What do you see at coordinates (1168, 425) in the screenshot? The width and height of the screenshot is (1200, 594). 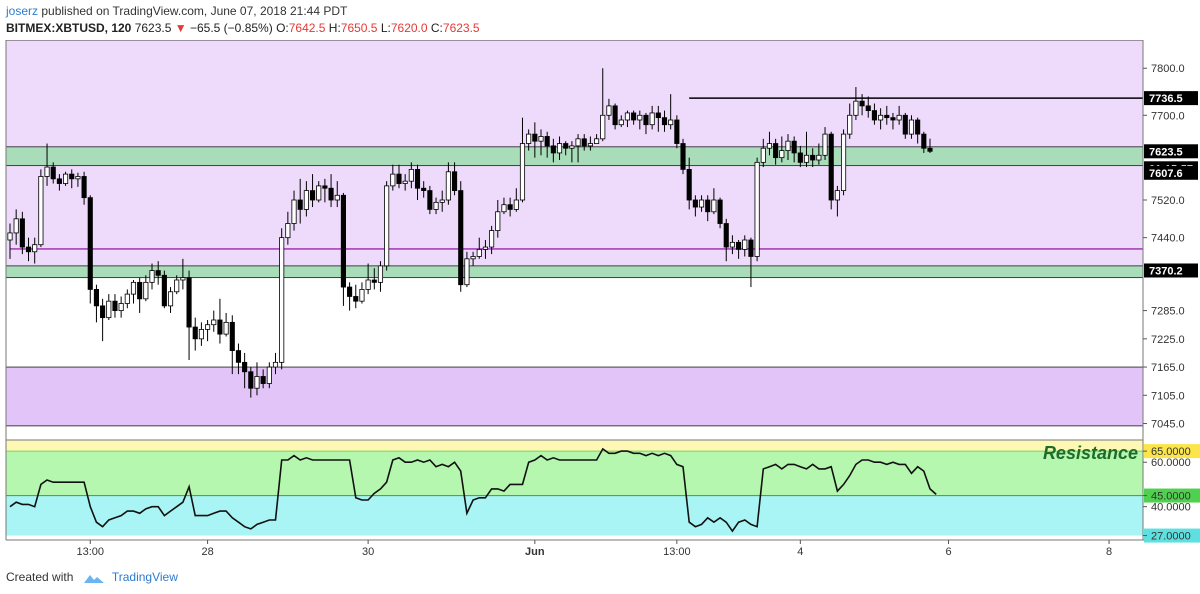 I see `price-tick-label: 7045.0` at bounding box center [1168, 425].